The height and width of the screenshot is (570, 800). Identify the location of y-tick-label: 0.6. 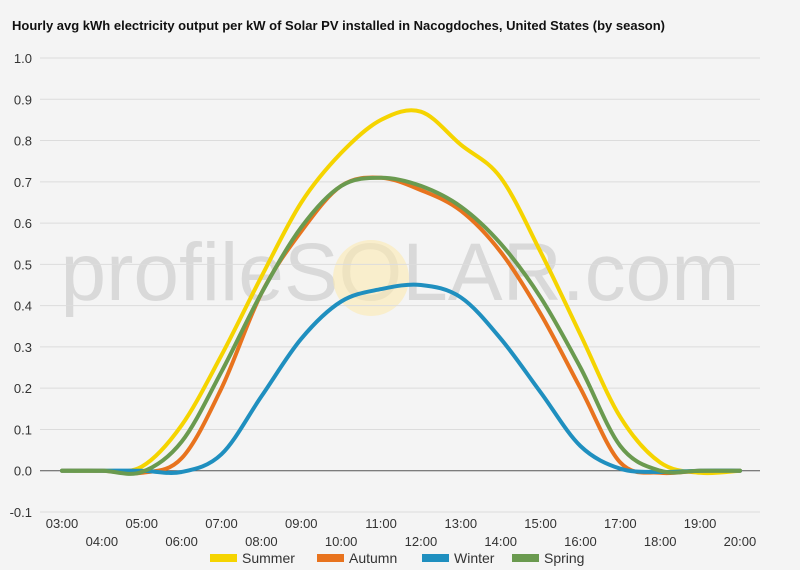
(23, 223).